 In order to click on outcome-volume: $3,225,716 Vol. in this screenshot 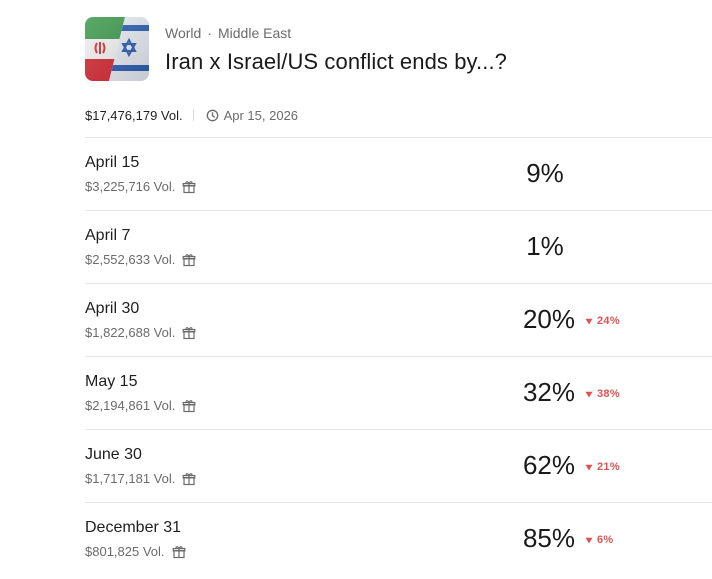, I will do `click(130, 186)`.